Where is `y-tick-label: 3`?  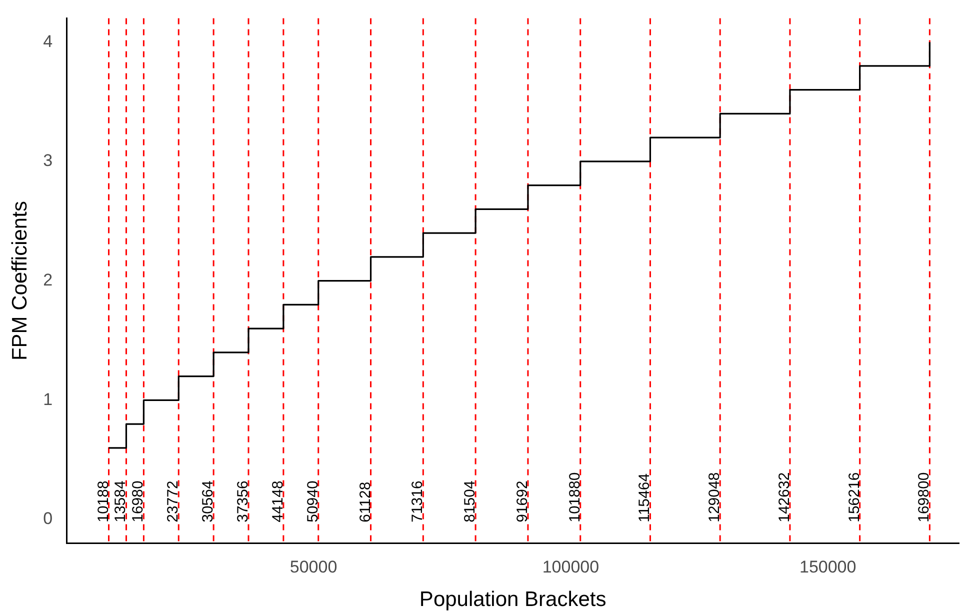 y-tick-label: 3 is located at coordinates (48, 160).